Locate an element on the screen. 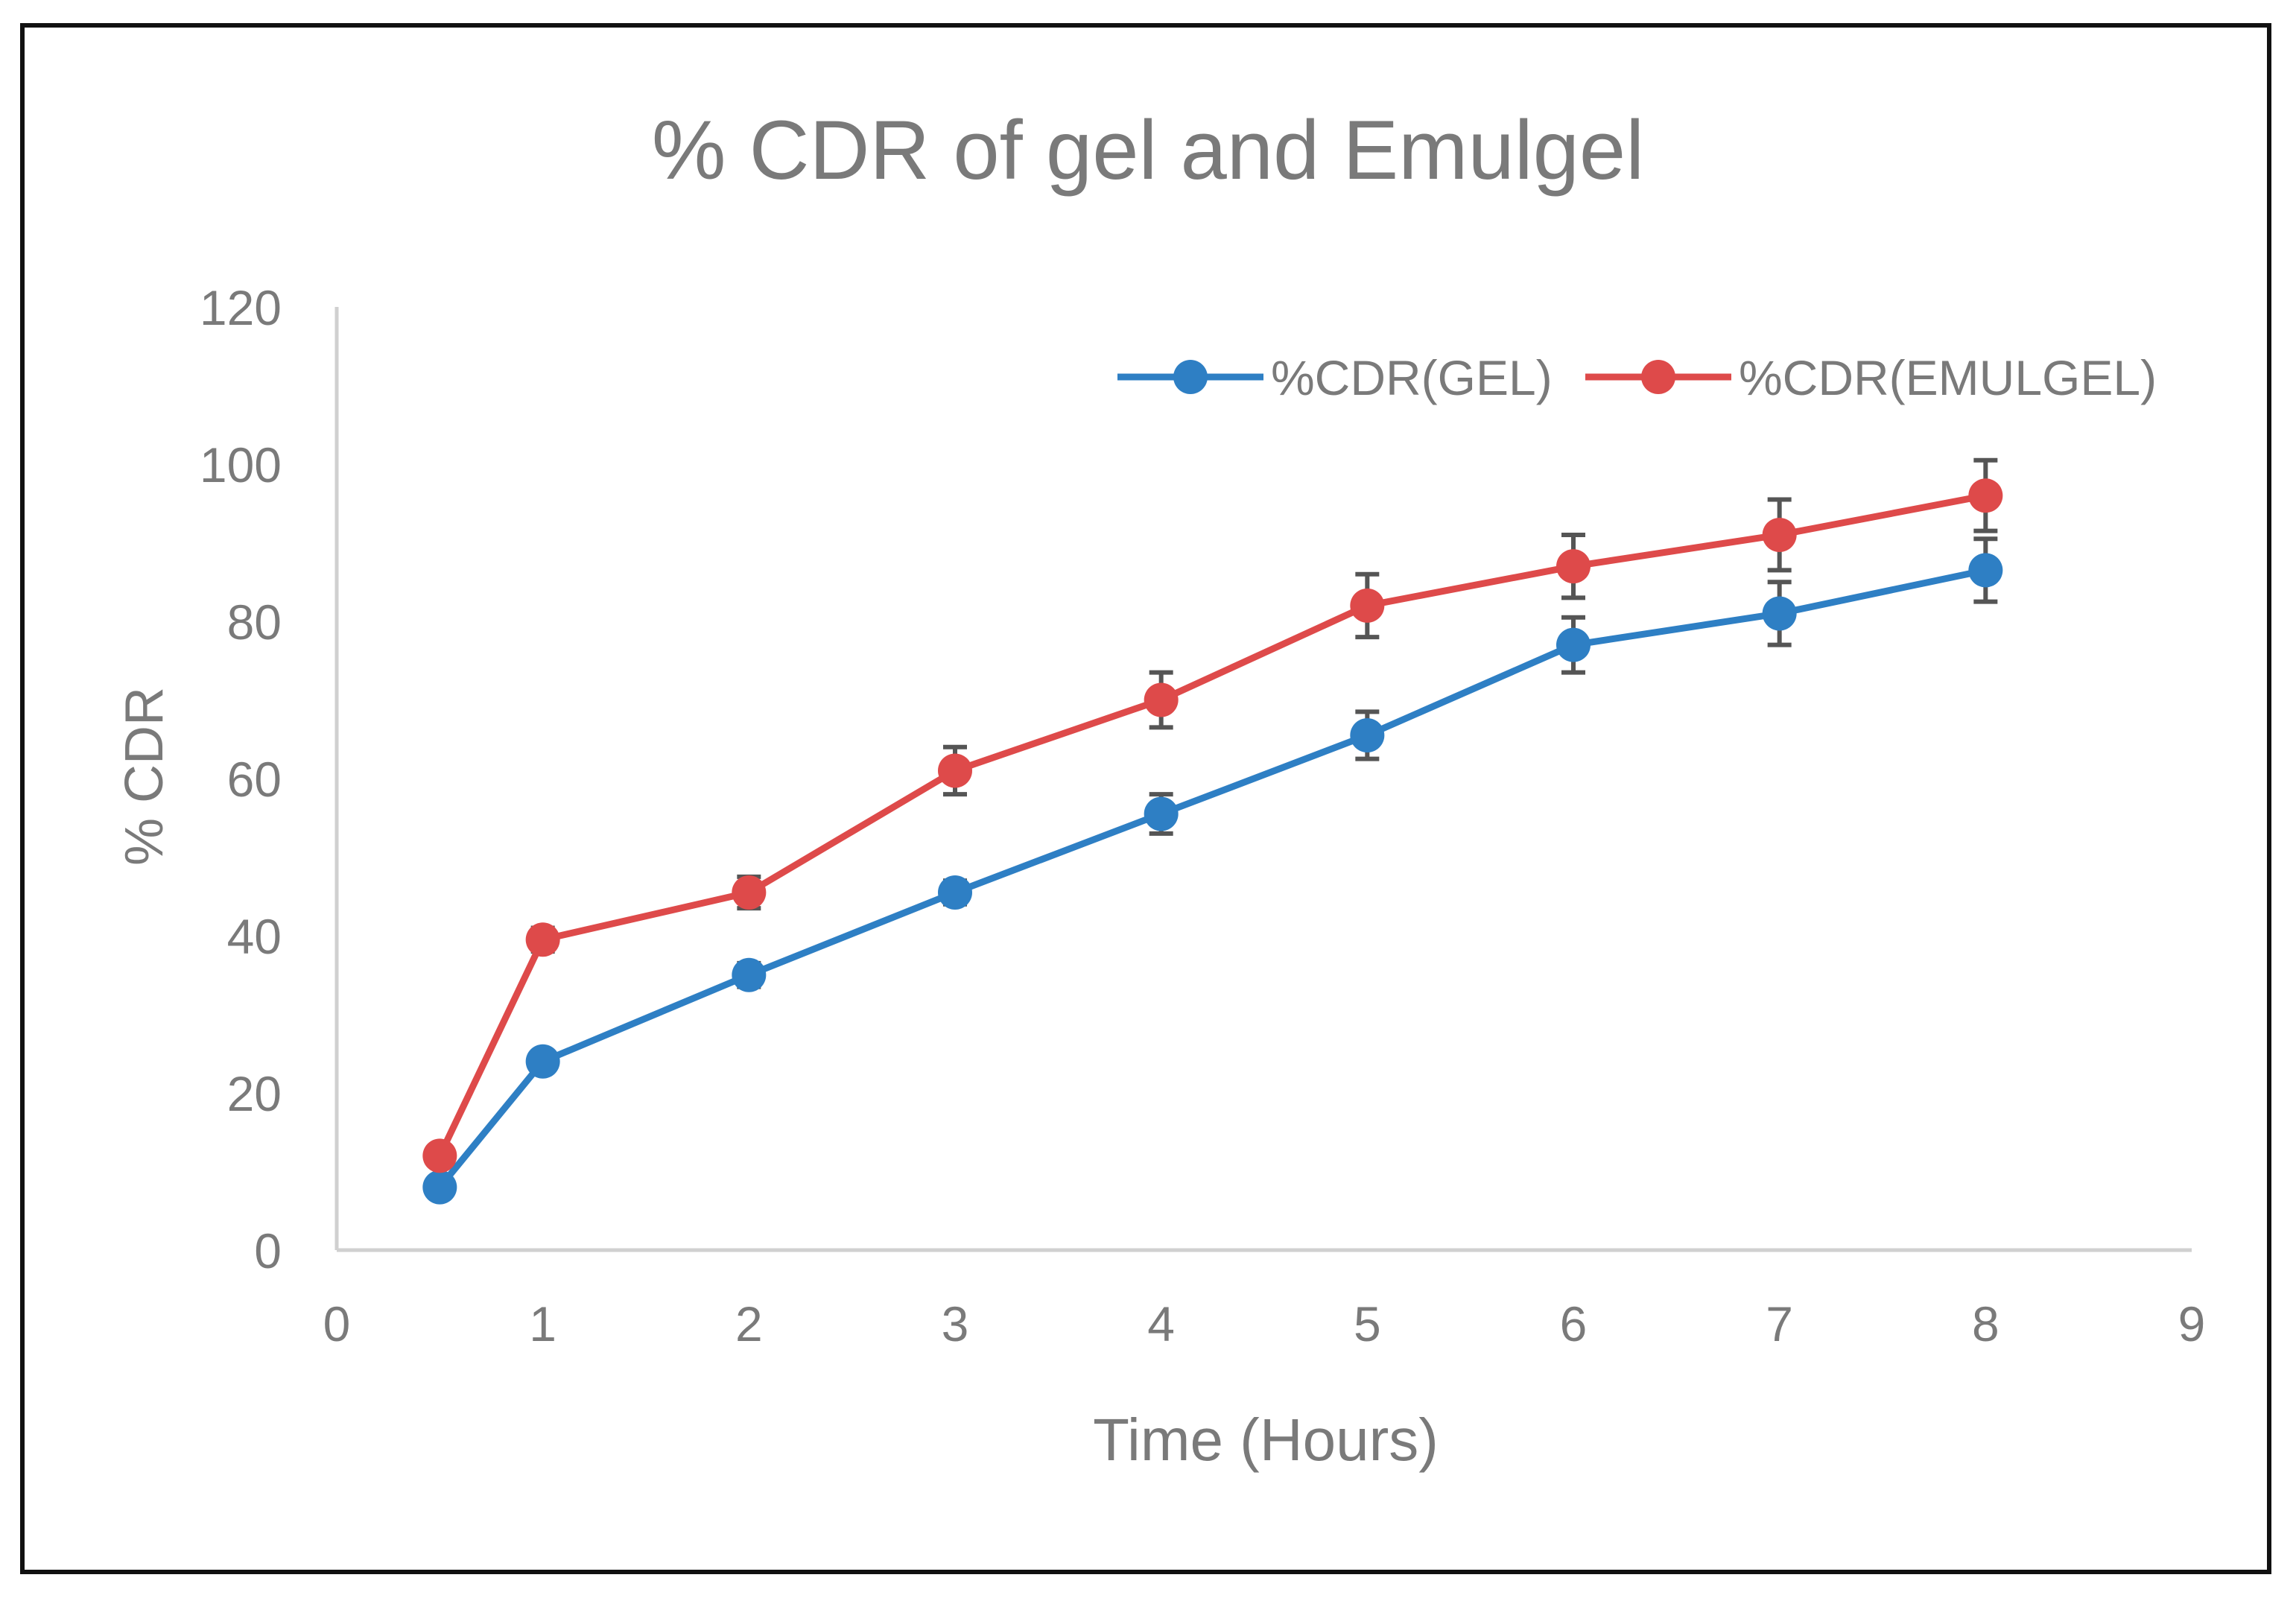 The height and width of the screenshot is (1601, 2296). x-tick-label: 7 is located at coordinates (1779, 1323).